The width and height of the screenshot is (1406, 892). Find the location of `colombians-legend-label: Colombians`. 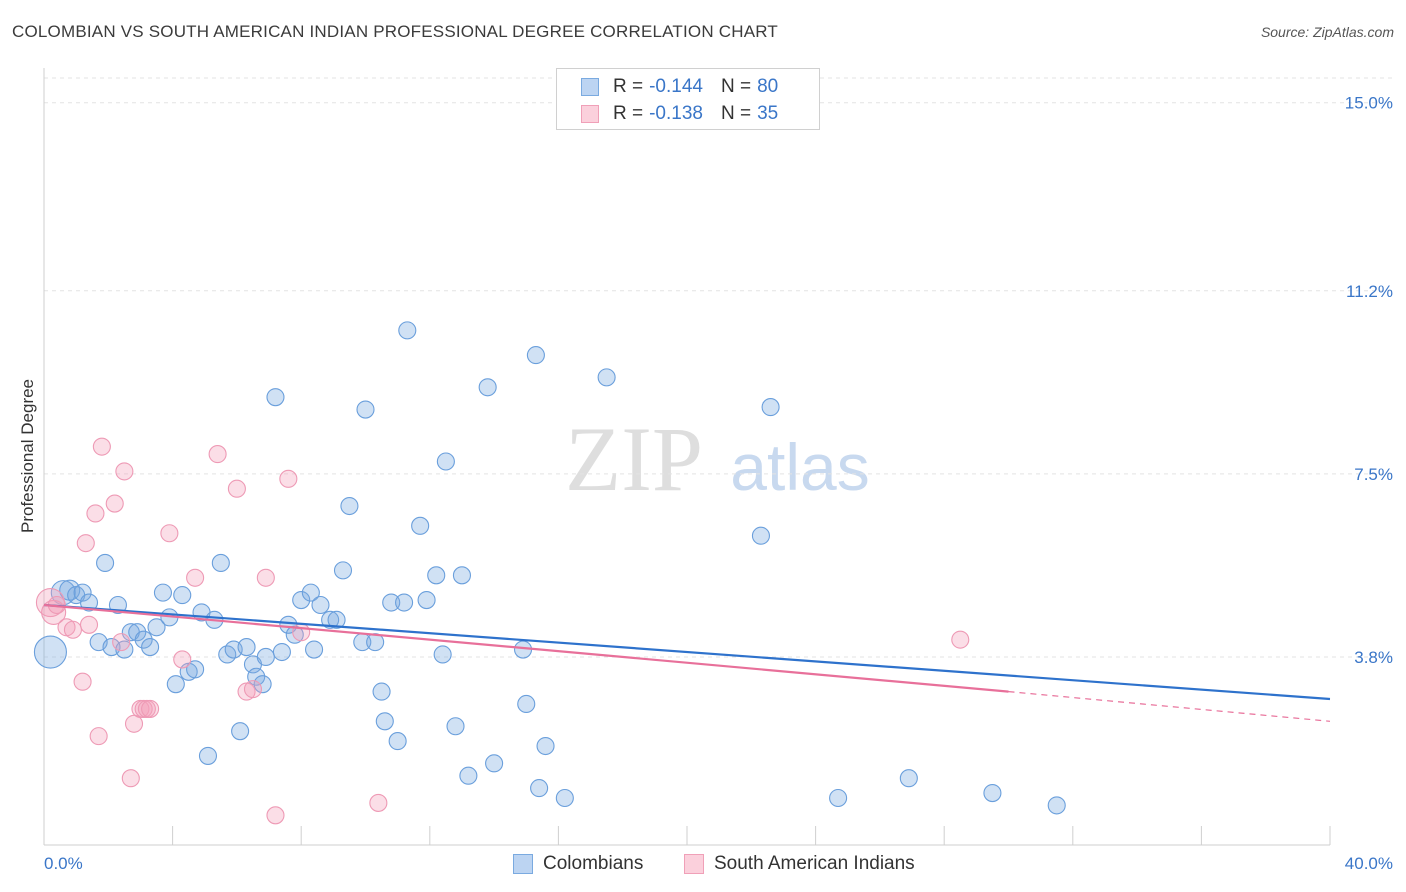

colombians-legend-label: Colombians is located at coordinates (593, 863).